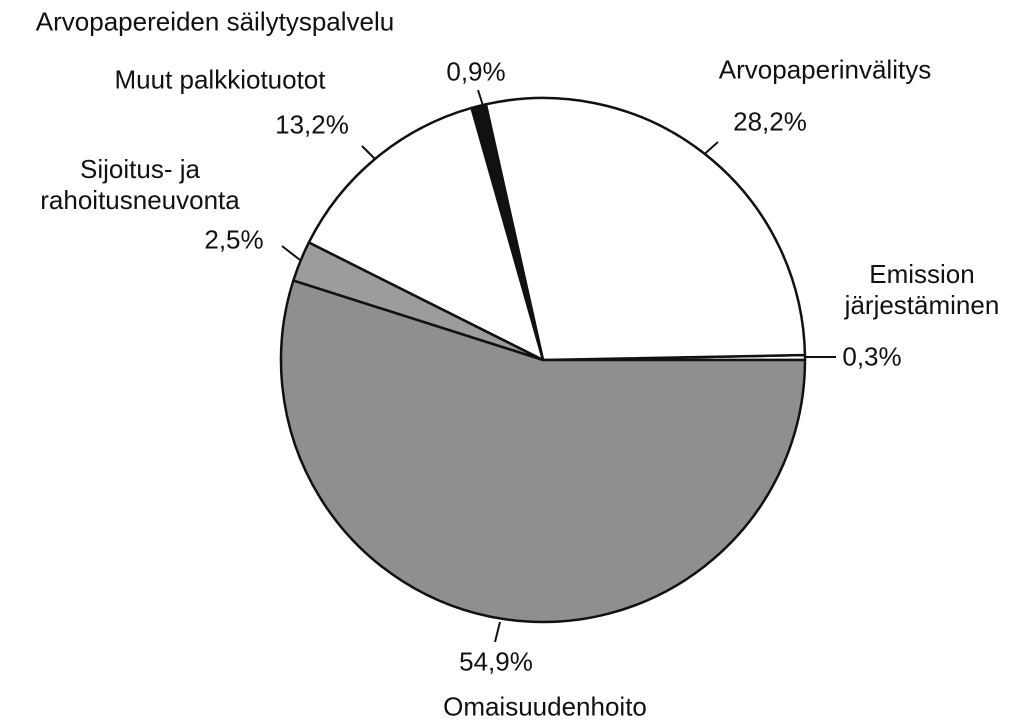  Describe the element at coordinates (922, 289) in the screenshot. I see `slice-name: Emission järjestäminen` at that location.